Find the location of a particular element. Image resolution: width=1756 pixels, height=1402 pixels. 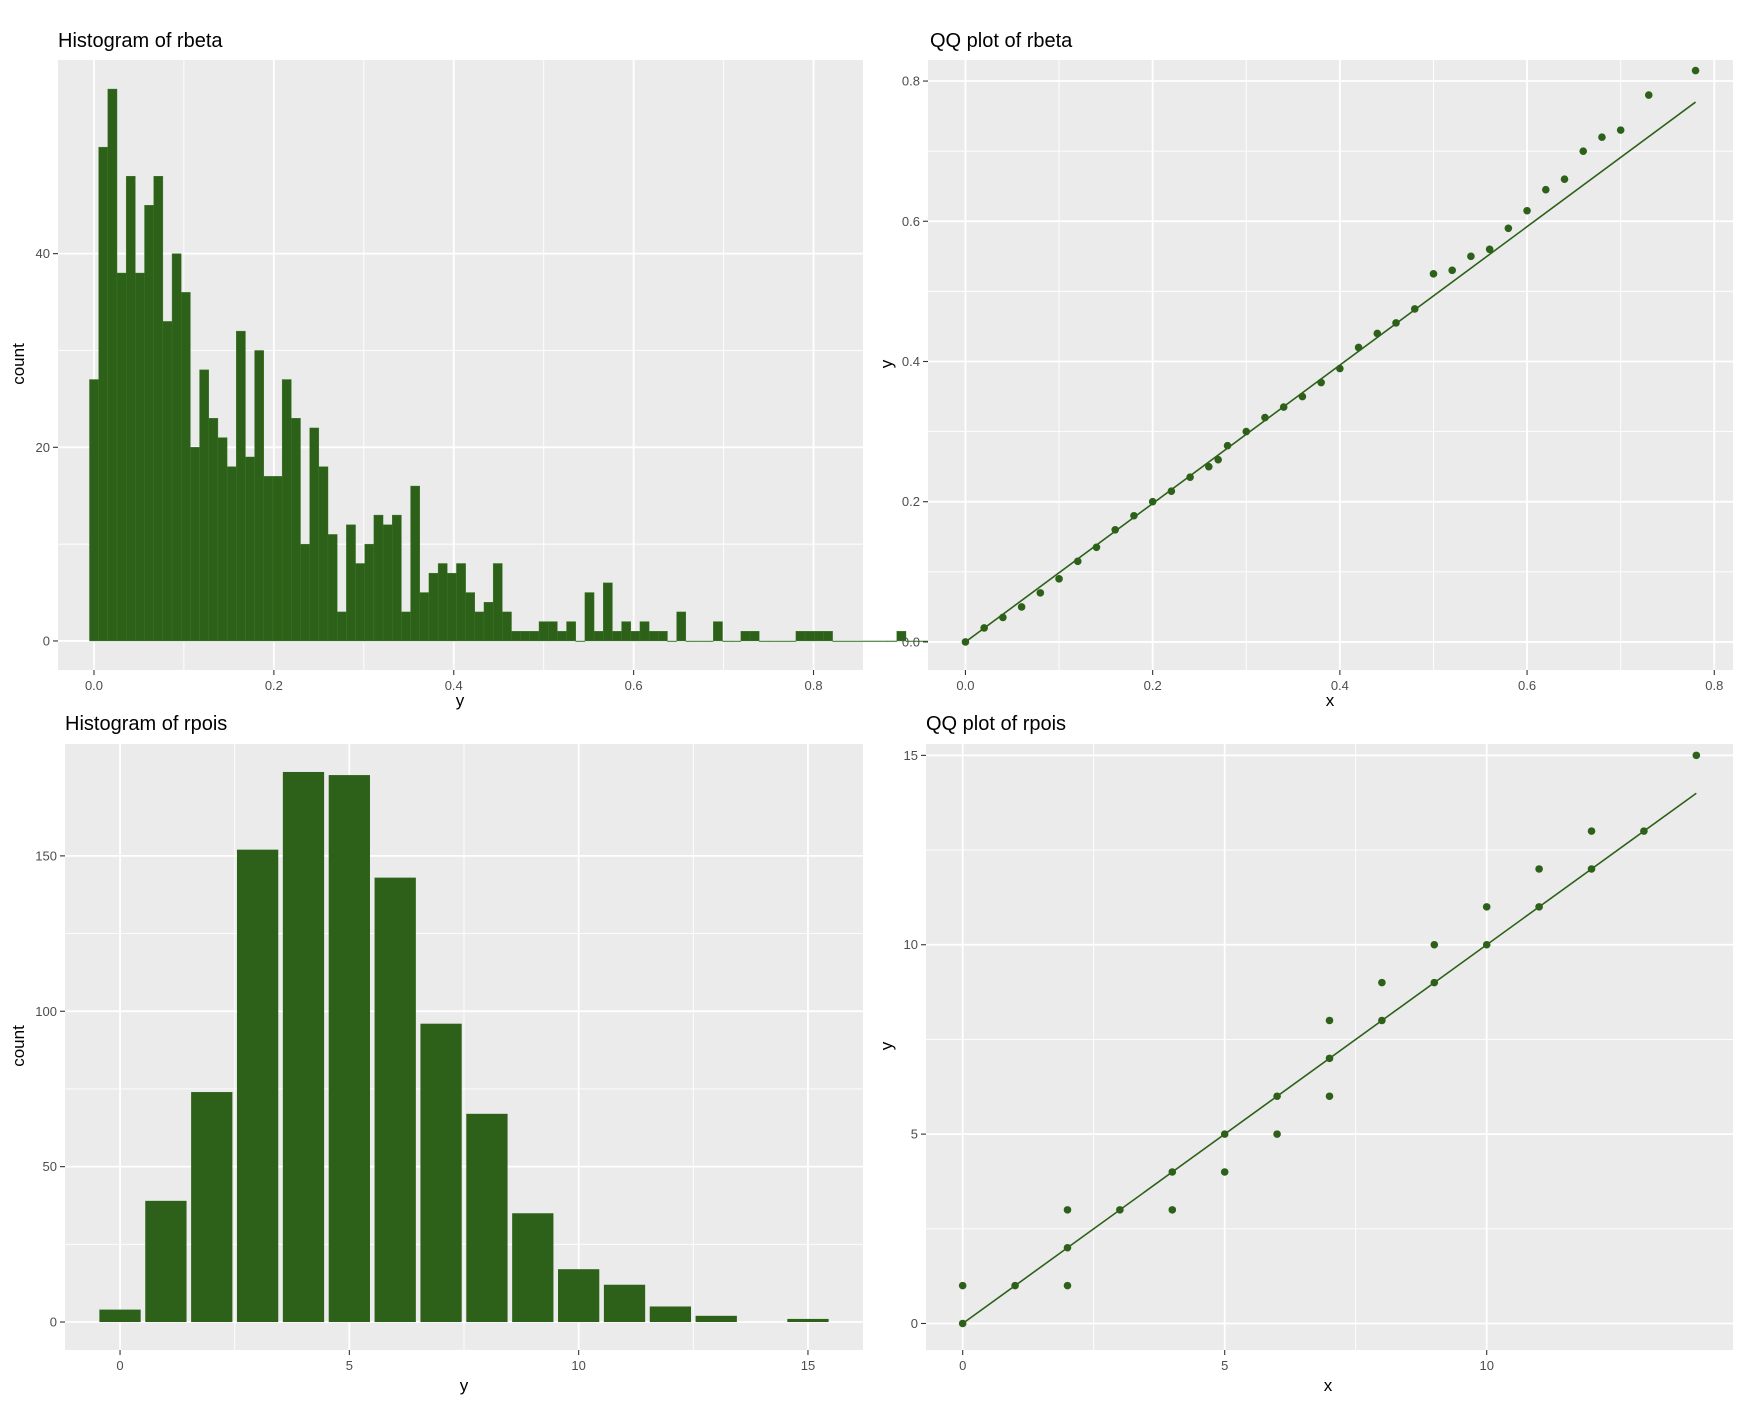

y-tick-label: 15 is located at coordinates (911, 755).